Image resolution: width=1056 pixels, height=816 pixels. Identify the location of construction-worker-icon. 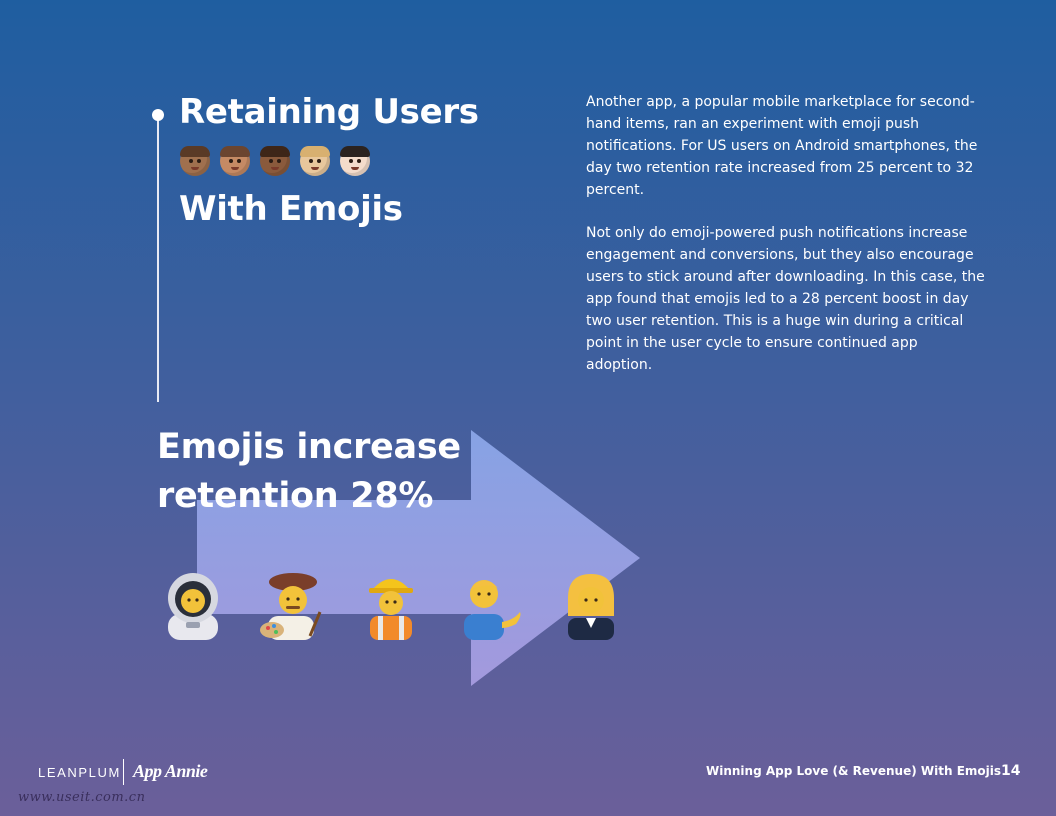
(391, 609).